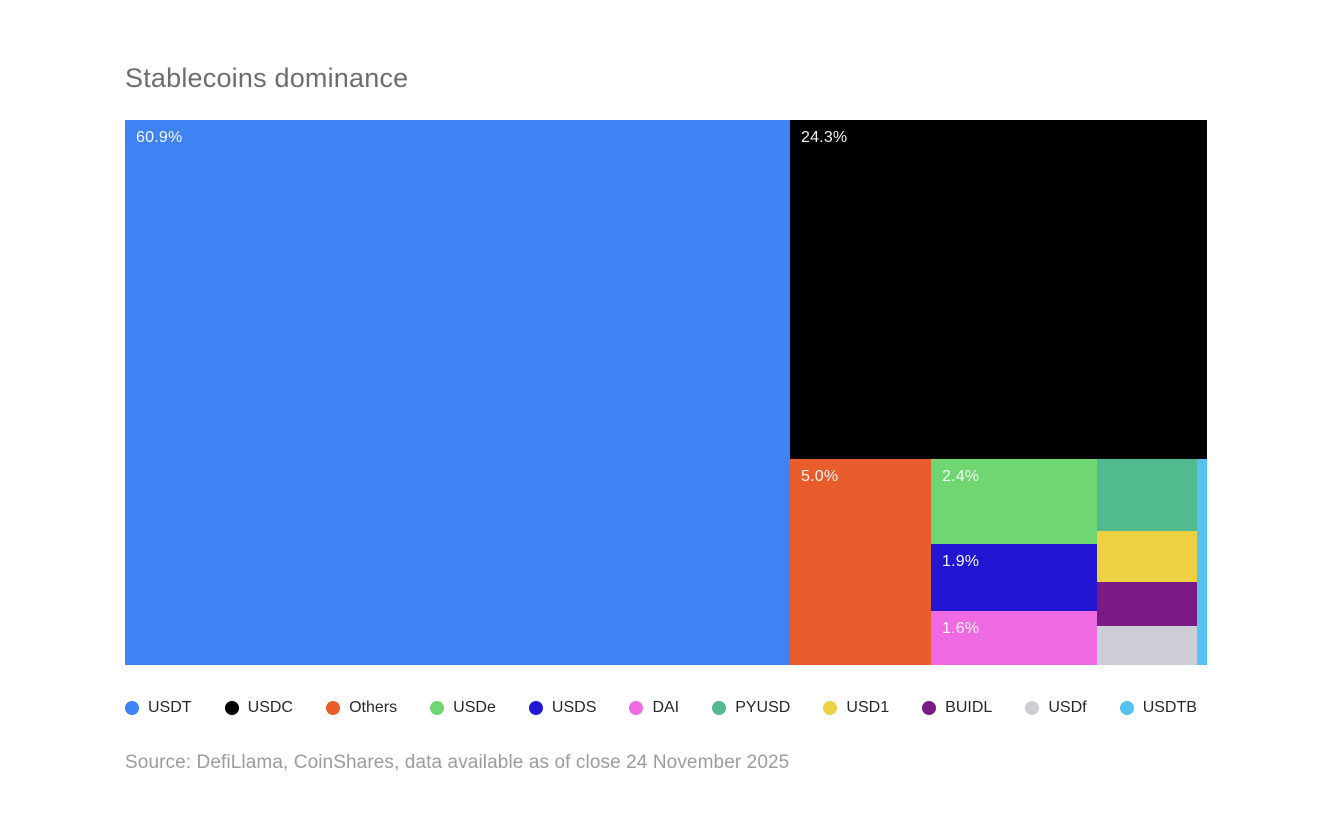 The width and height of the screenshot is (1320, 828). I want to click on legend-label: USDS, so click(574, 707).